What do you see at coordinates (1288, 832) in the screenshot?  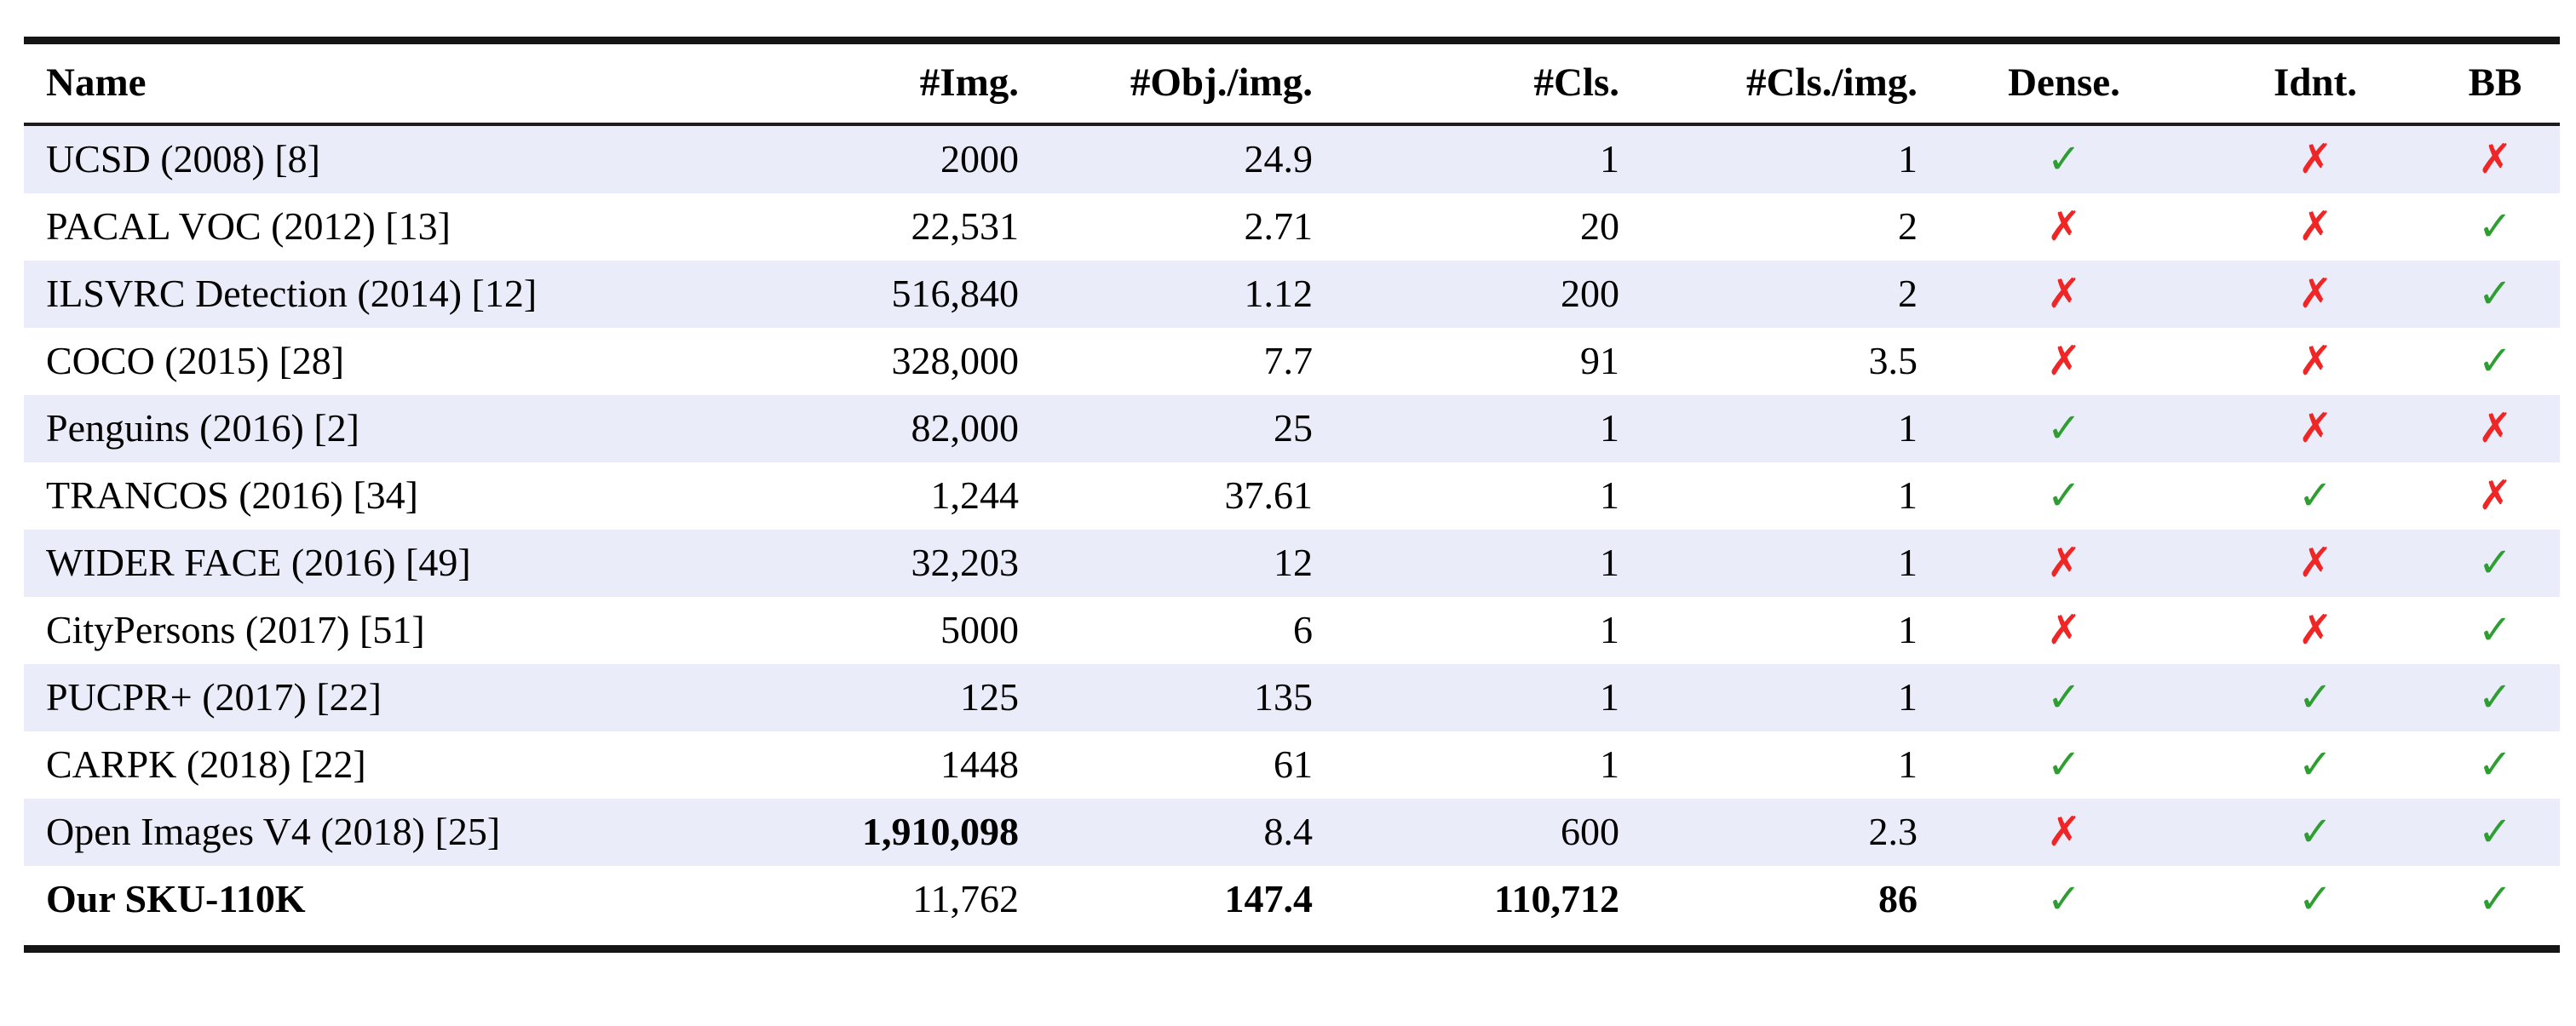 I see `cell-obj-per-img: 8.4` at bounding box center [1288, 832].